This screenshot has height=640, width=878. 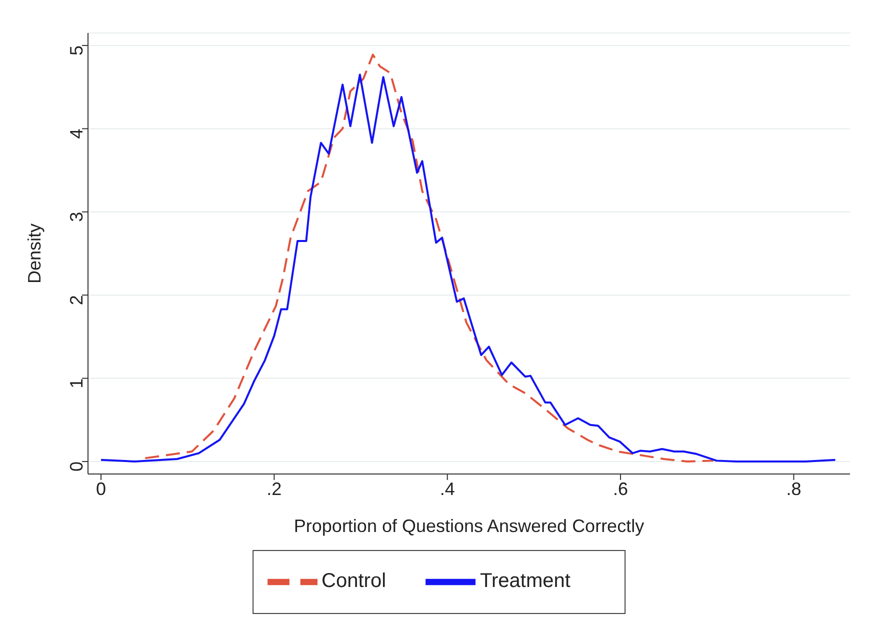 I want to click on x-axis-title: Proportion of Questions Answered Correctly, so click(x=469, y=526).